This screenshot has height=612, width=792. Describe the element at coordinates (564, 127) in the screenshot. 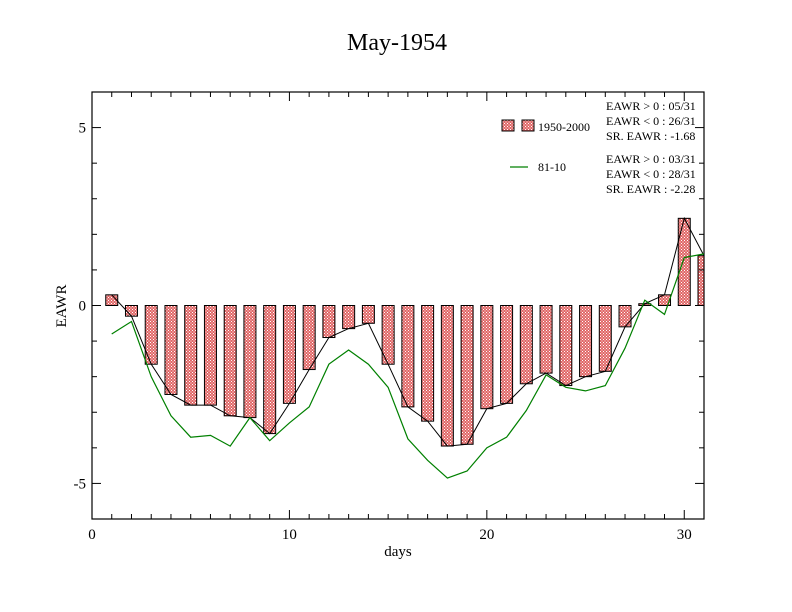

I see `legend-label-1950-2000: 1950-2000` at that location.